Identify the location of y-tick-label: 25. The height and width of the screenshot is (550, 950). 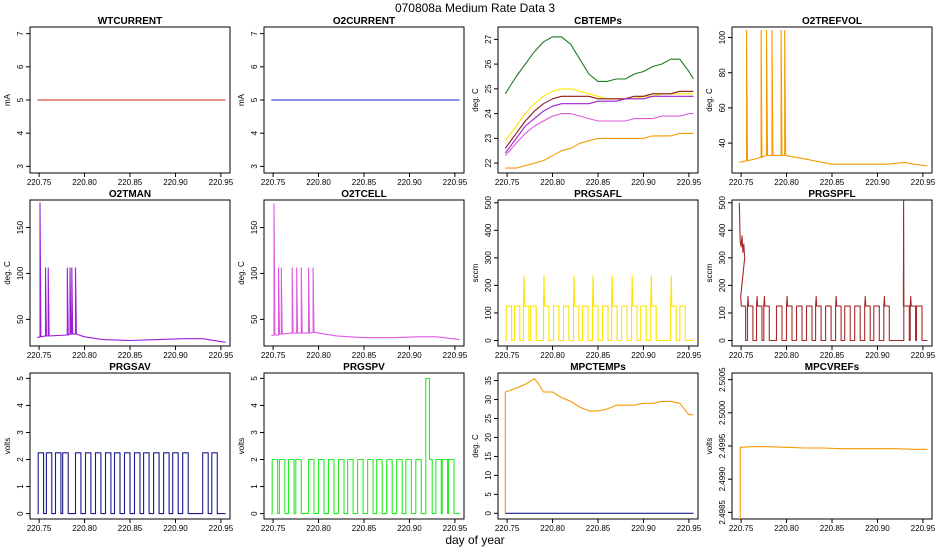
(488, 88).